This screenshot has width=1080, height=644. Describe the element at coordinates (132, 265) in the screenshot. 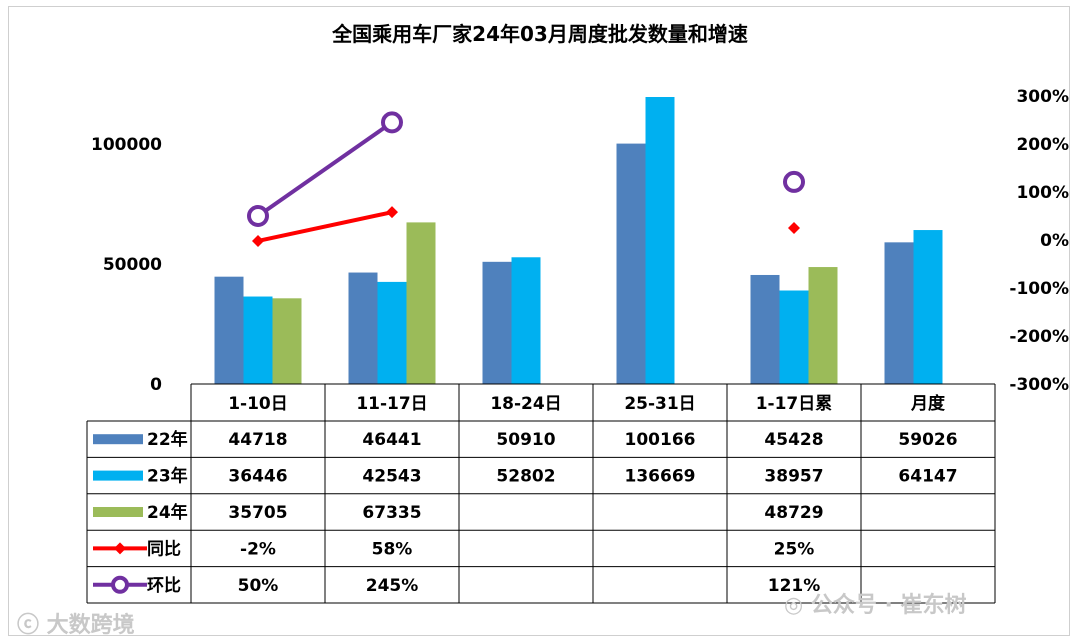

I see `left-axis-tick-label: 50000` at that location.